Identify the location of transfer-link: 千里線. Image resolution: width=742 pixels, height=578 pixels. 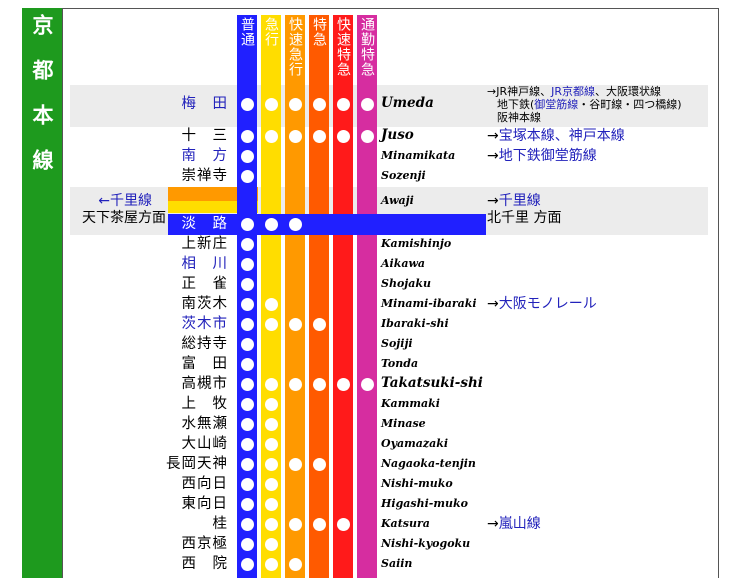
(519, 201).